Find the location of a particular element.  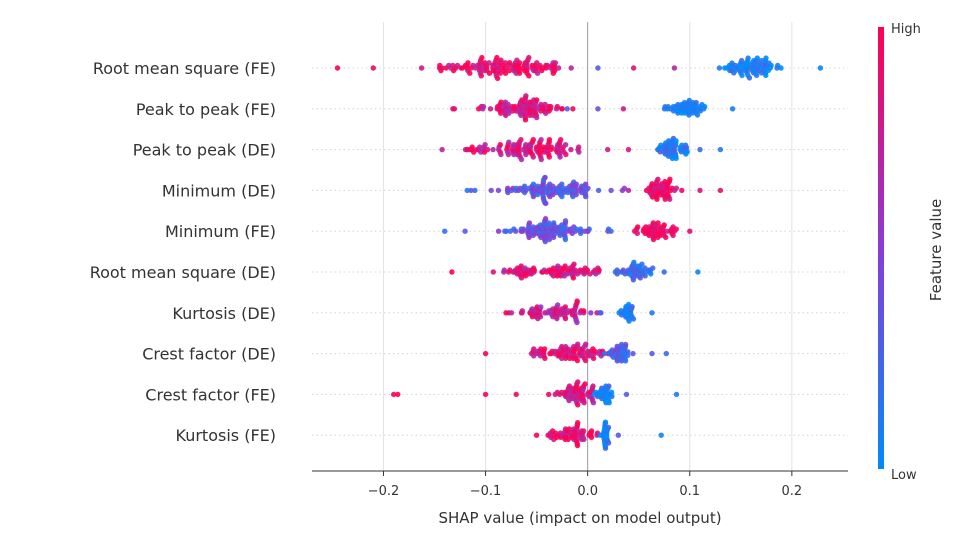

colorbar-low-label: Low is located at coordinates (904, 475).